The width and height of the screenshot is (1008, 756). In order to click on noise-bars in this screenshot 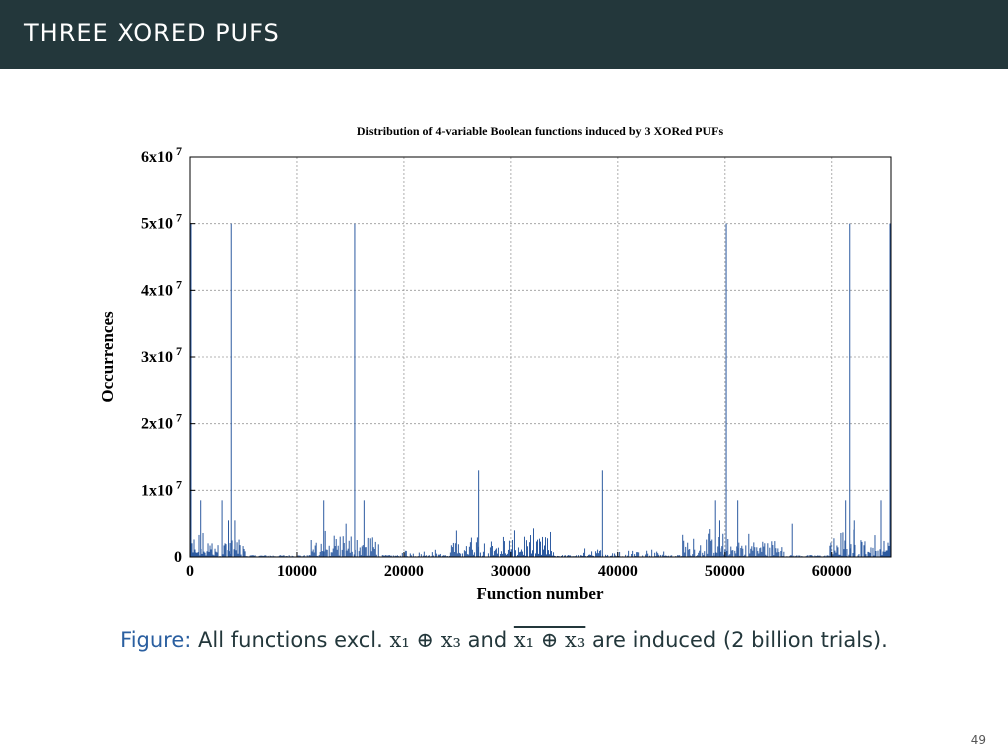, I will do `click(540, 542)`.